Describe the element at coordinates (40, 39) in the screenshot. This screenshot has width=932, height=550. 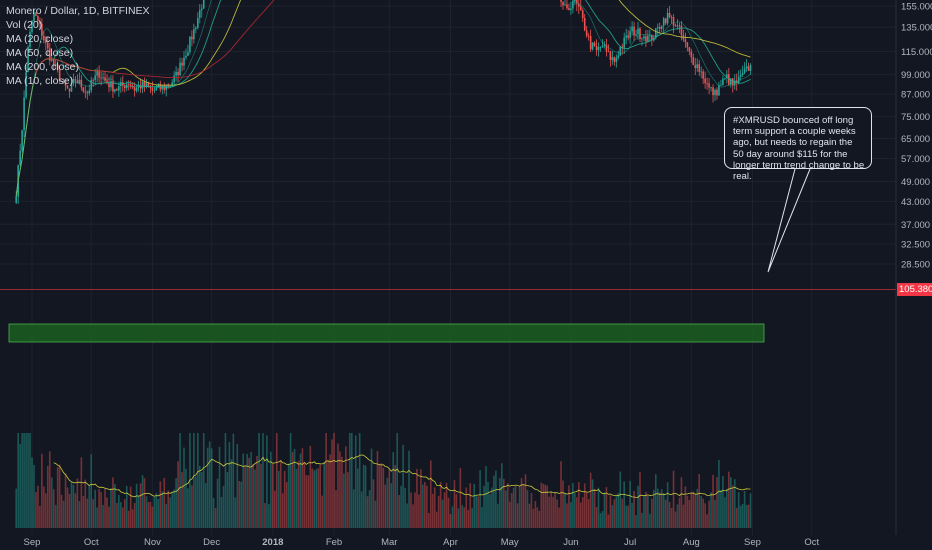
I see `indicator-ma20: MA (20, close)` at that location.